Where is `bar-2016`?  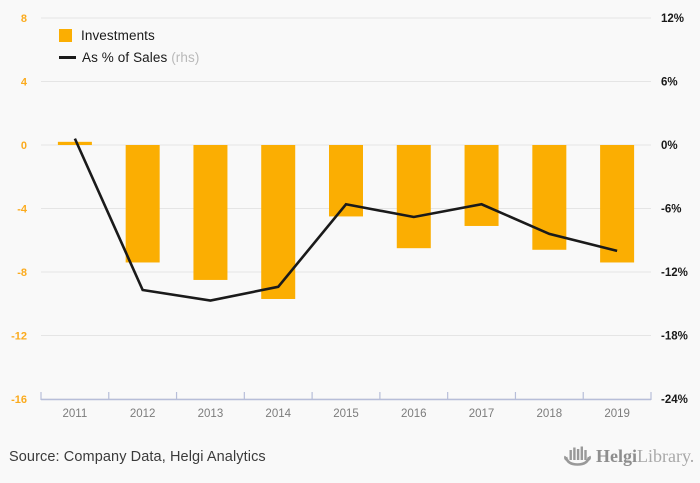 bar-2016 is located at coordinates (413, 197).